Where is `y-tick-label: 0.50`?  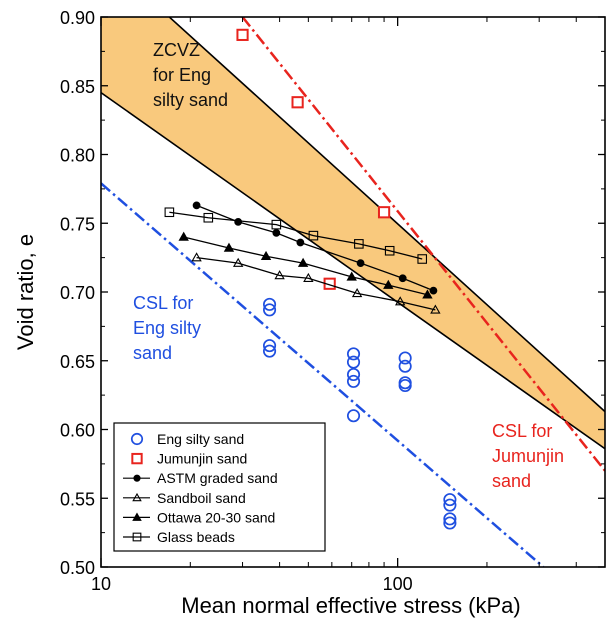 y-tick-label: 0.50 is located at coordinates (77, 568).